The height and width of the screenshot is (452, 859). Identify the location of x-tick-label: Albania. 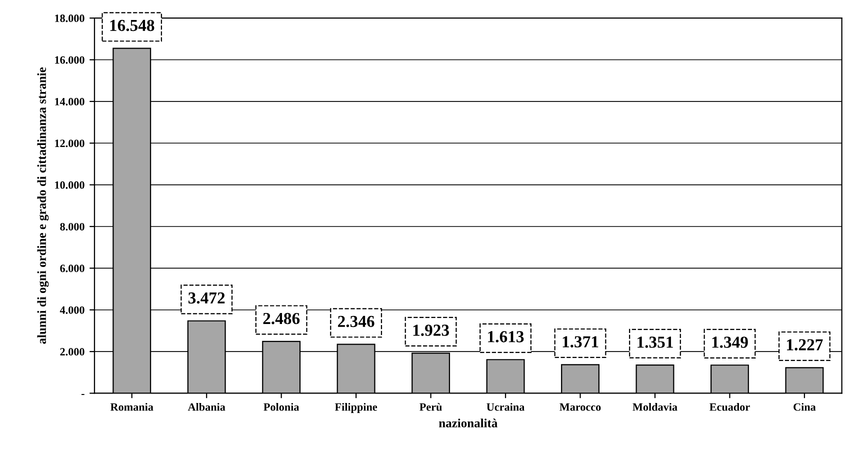
(207, 406).